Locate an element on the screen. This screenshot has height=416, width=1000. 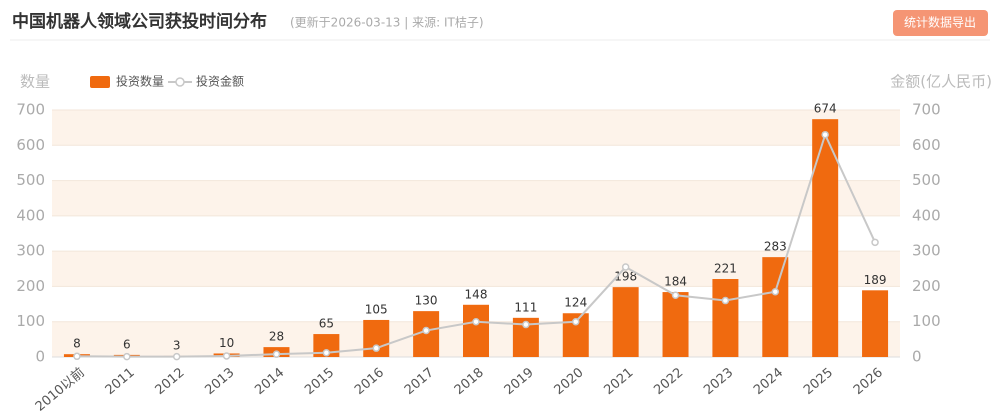
bar-value-label: 148 is located at coordinates (476, 294).